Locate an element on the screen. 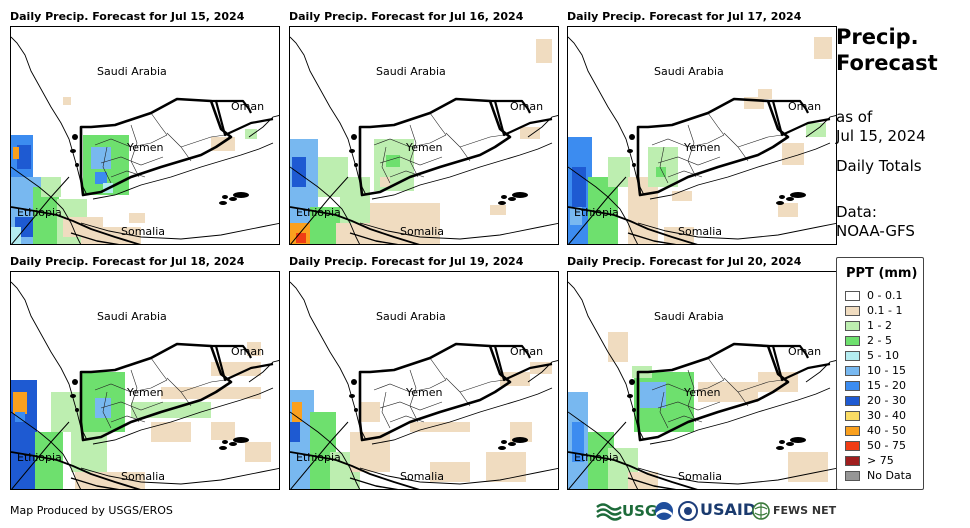 The width and height of the screenshot is (970, 528). legend-label: 30 - 40 is located at coordinates (886, 415).